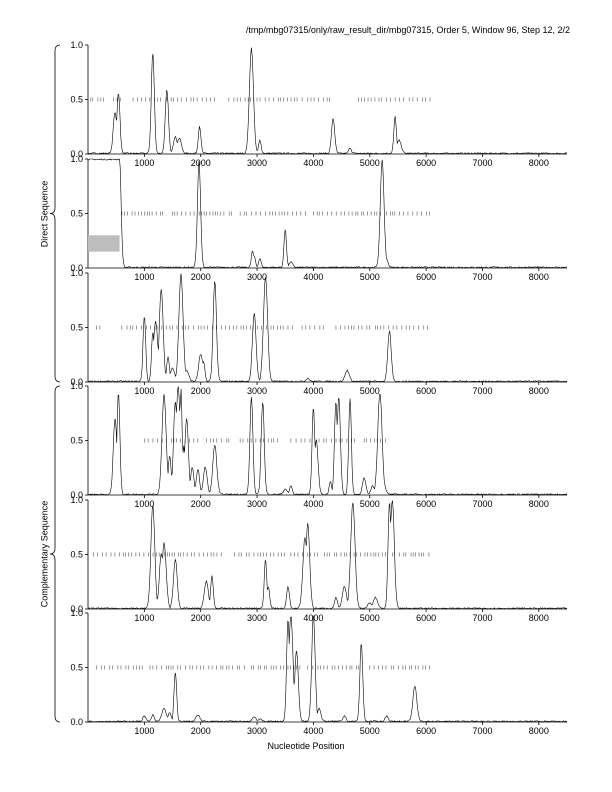 The image size is (612, 792). What do you see at coordinates (43, 214) in the screenshot?
I see `direct-sequence-label: Direct Sequence` at bounding box center [43, 214].